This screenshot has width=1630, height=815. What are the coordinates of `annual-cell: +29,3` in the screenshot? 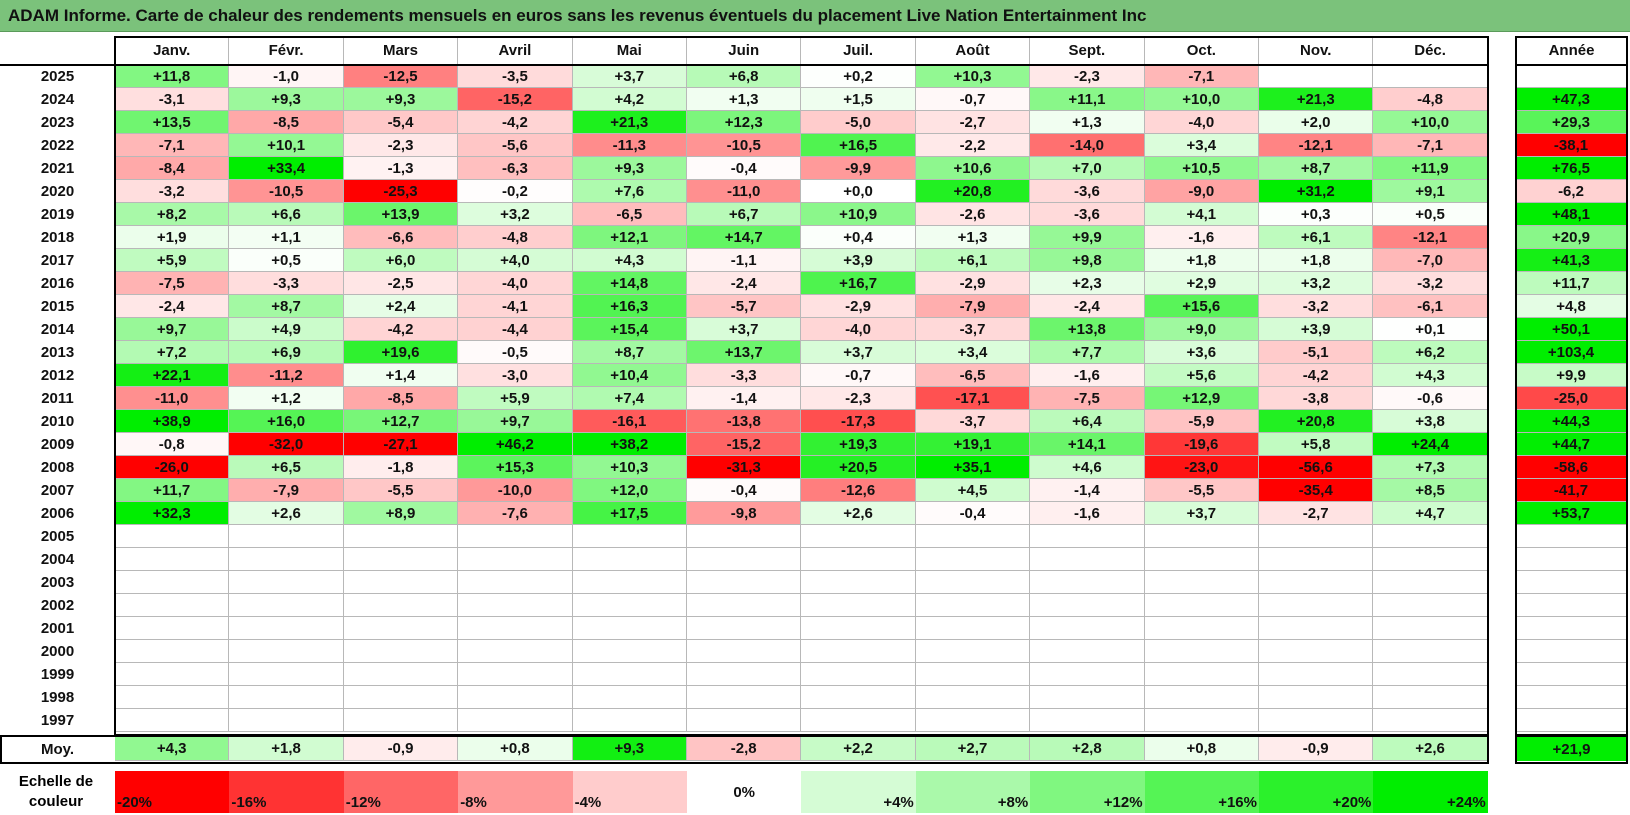 It's located at (1571, 122).